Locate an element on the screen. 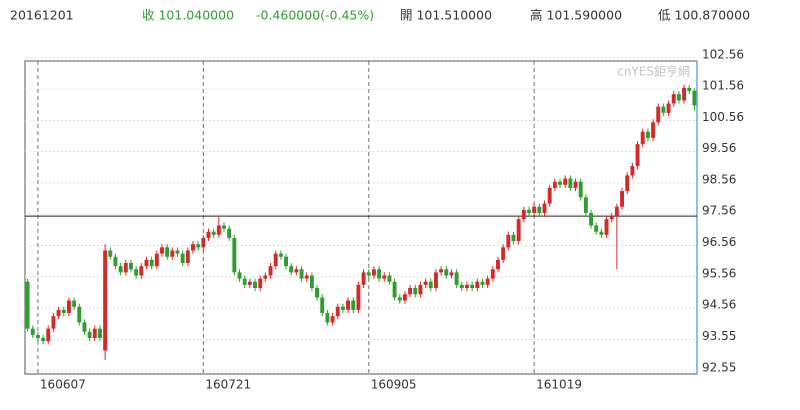  x-tick-label: 160721 is located at coordinates (228, 385).